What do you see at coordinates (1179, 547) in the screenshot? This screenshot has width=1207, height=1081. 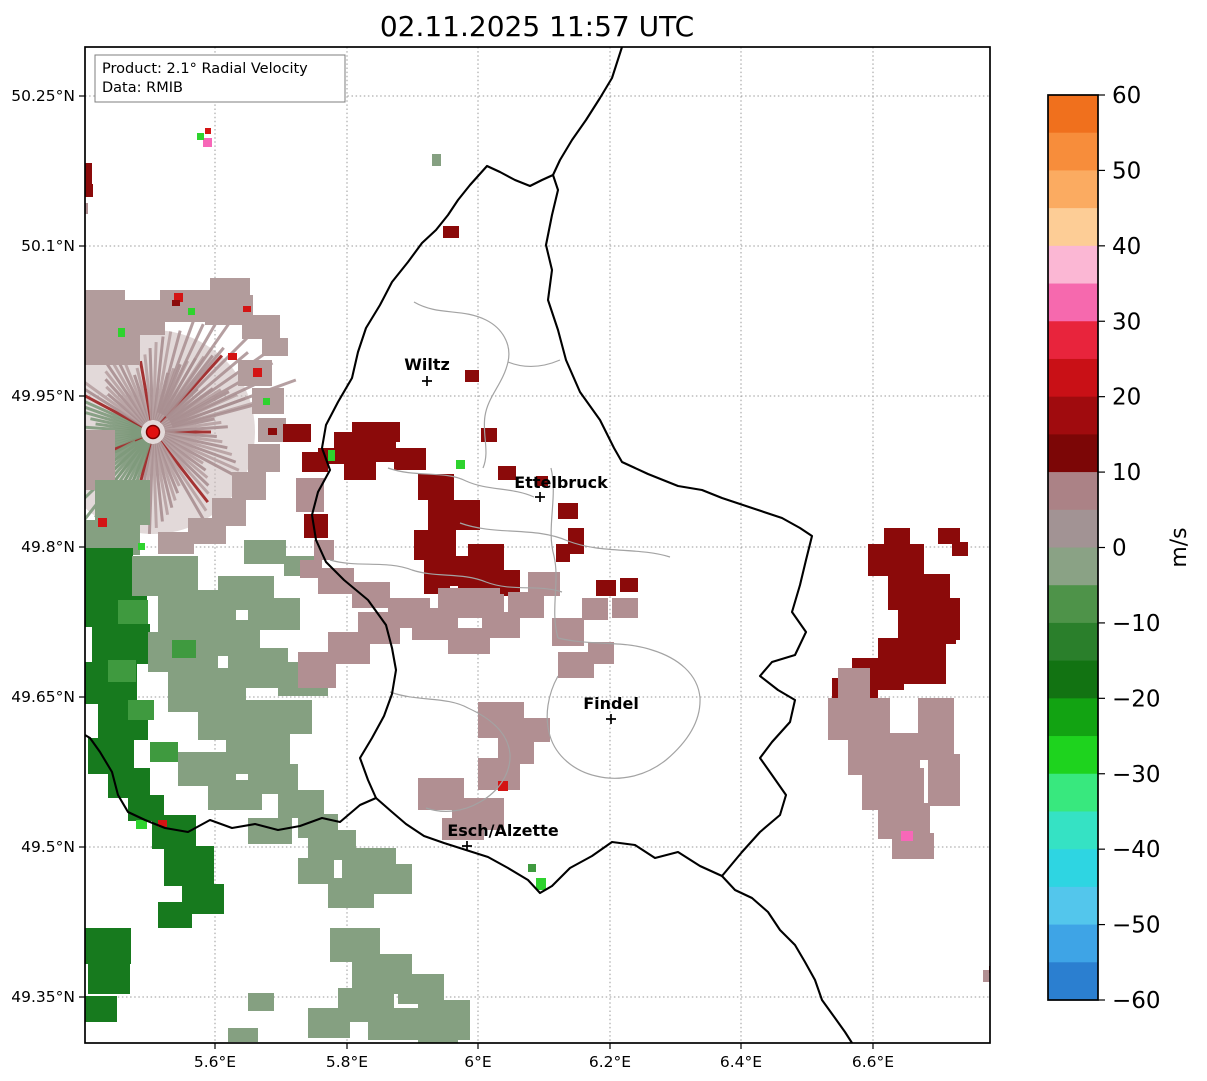 I see `colorbar-unit-label: m/s` at bounding box center [1179, 547].